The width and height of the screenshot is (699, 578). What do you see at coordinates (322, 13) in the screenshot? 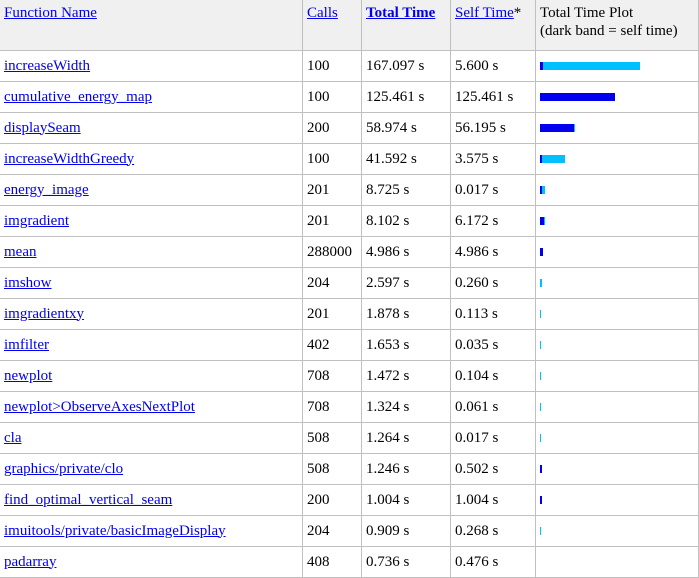
I see `sort-by-calls-link: Calls` at bounding box center [322, 13].